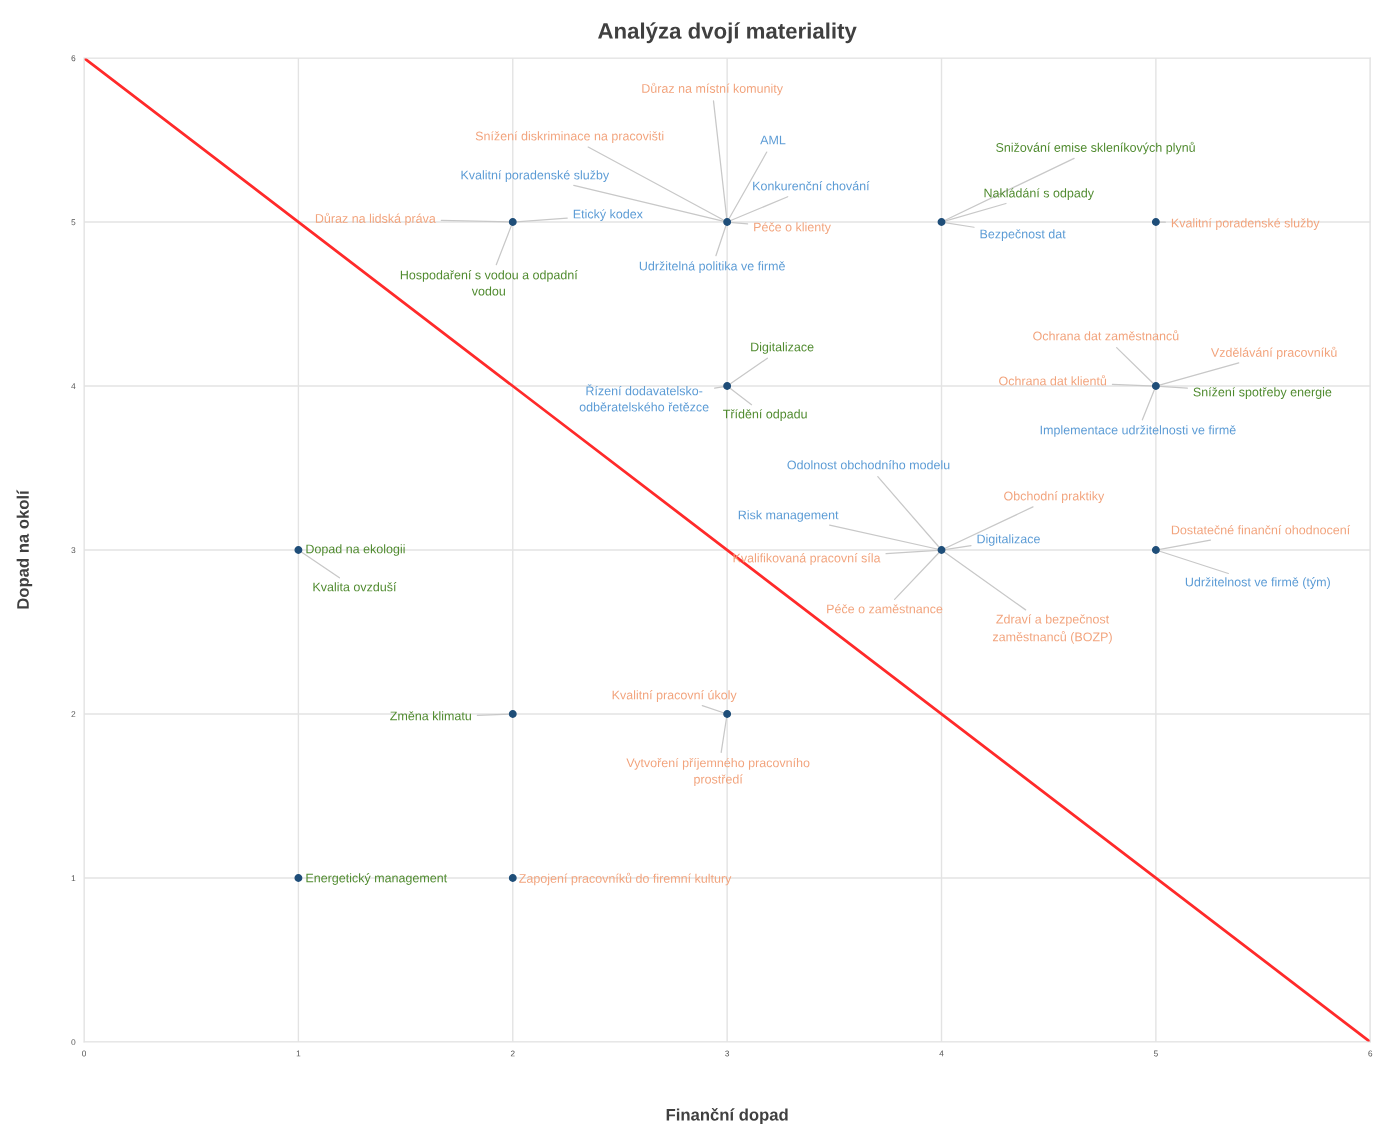  What do you see at coordinates (73, 58) in the screenshot?
I see `y-tick-label: 6` at bounding box center [73, 58].